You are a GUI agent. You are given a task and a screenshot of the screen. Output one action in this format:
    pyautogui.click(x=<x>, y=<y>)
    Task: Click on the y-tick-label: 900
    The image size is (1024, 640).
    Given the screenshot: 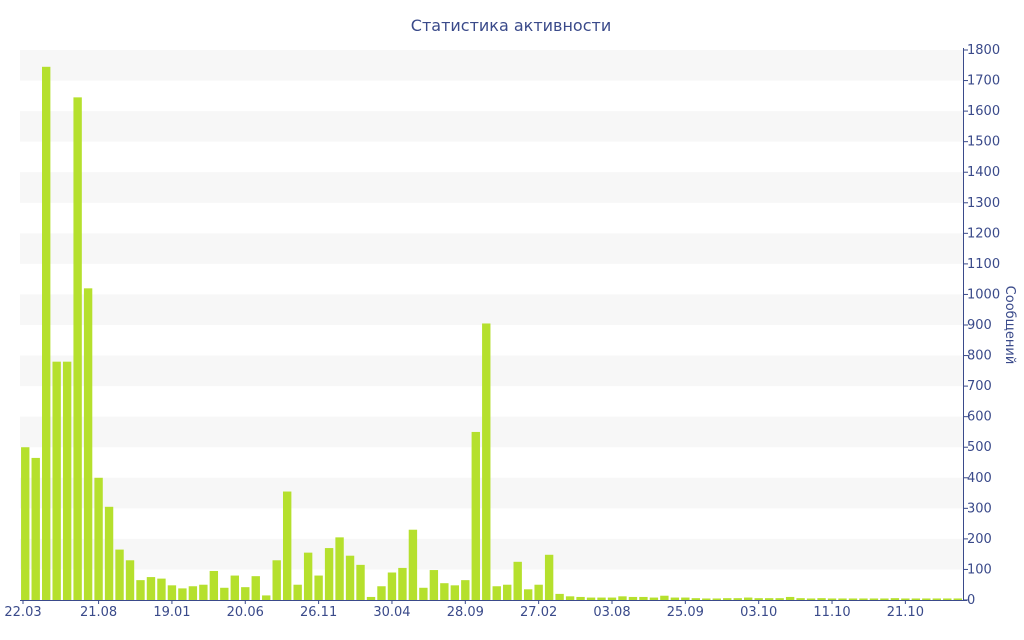 What is the action you would take?
    pyautogui.click(x=979, y=325)
    